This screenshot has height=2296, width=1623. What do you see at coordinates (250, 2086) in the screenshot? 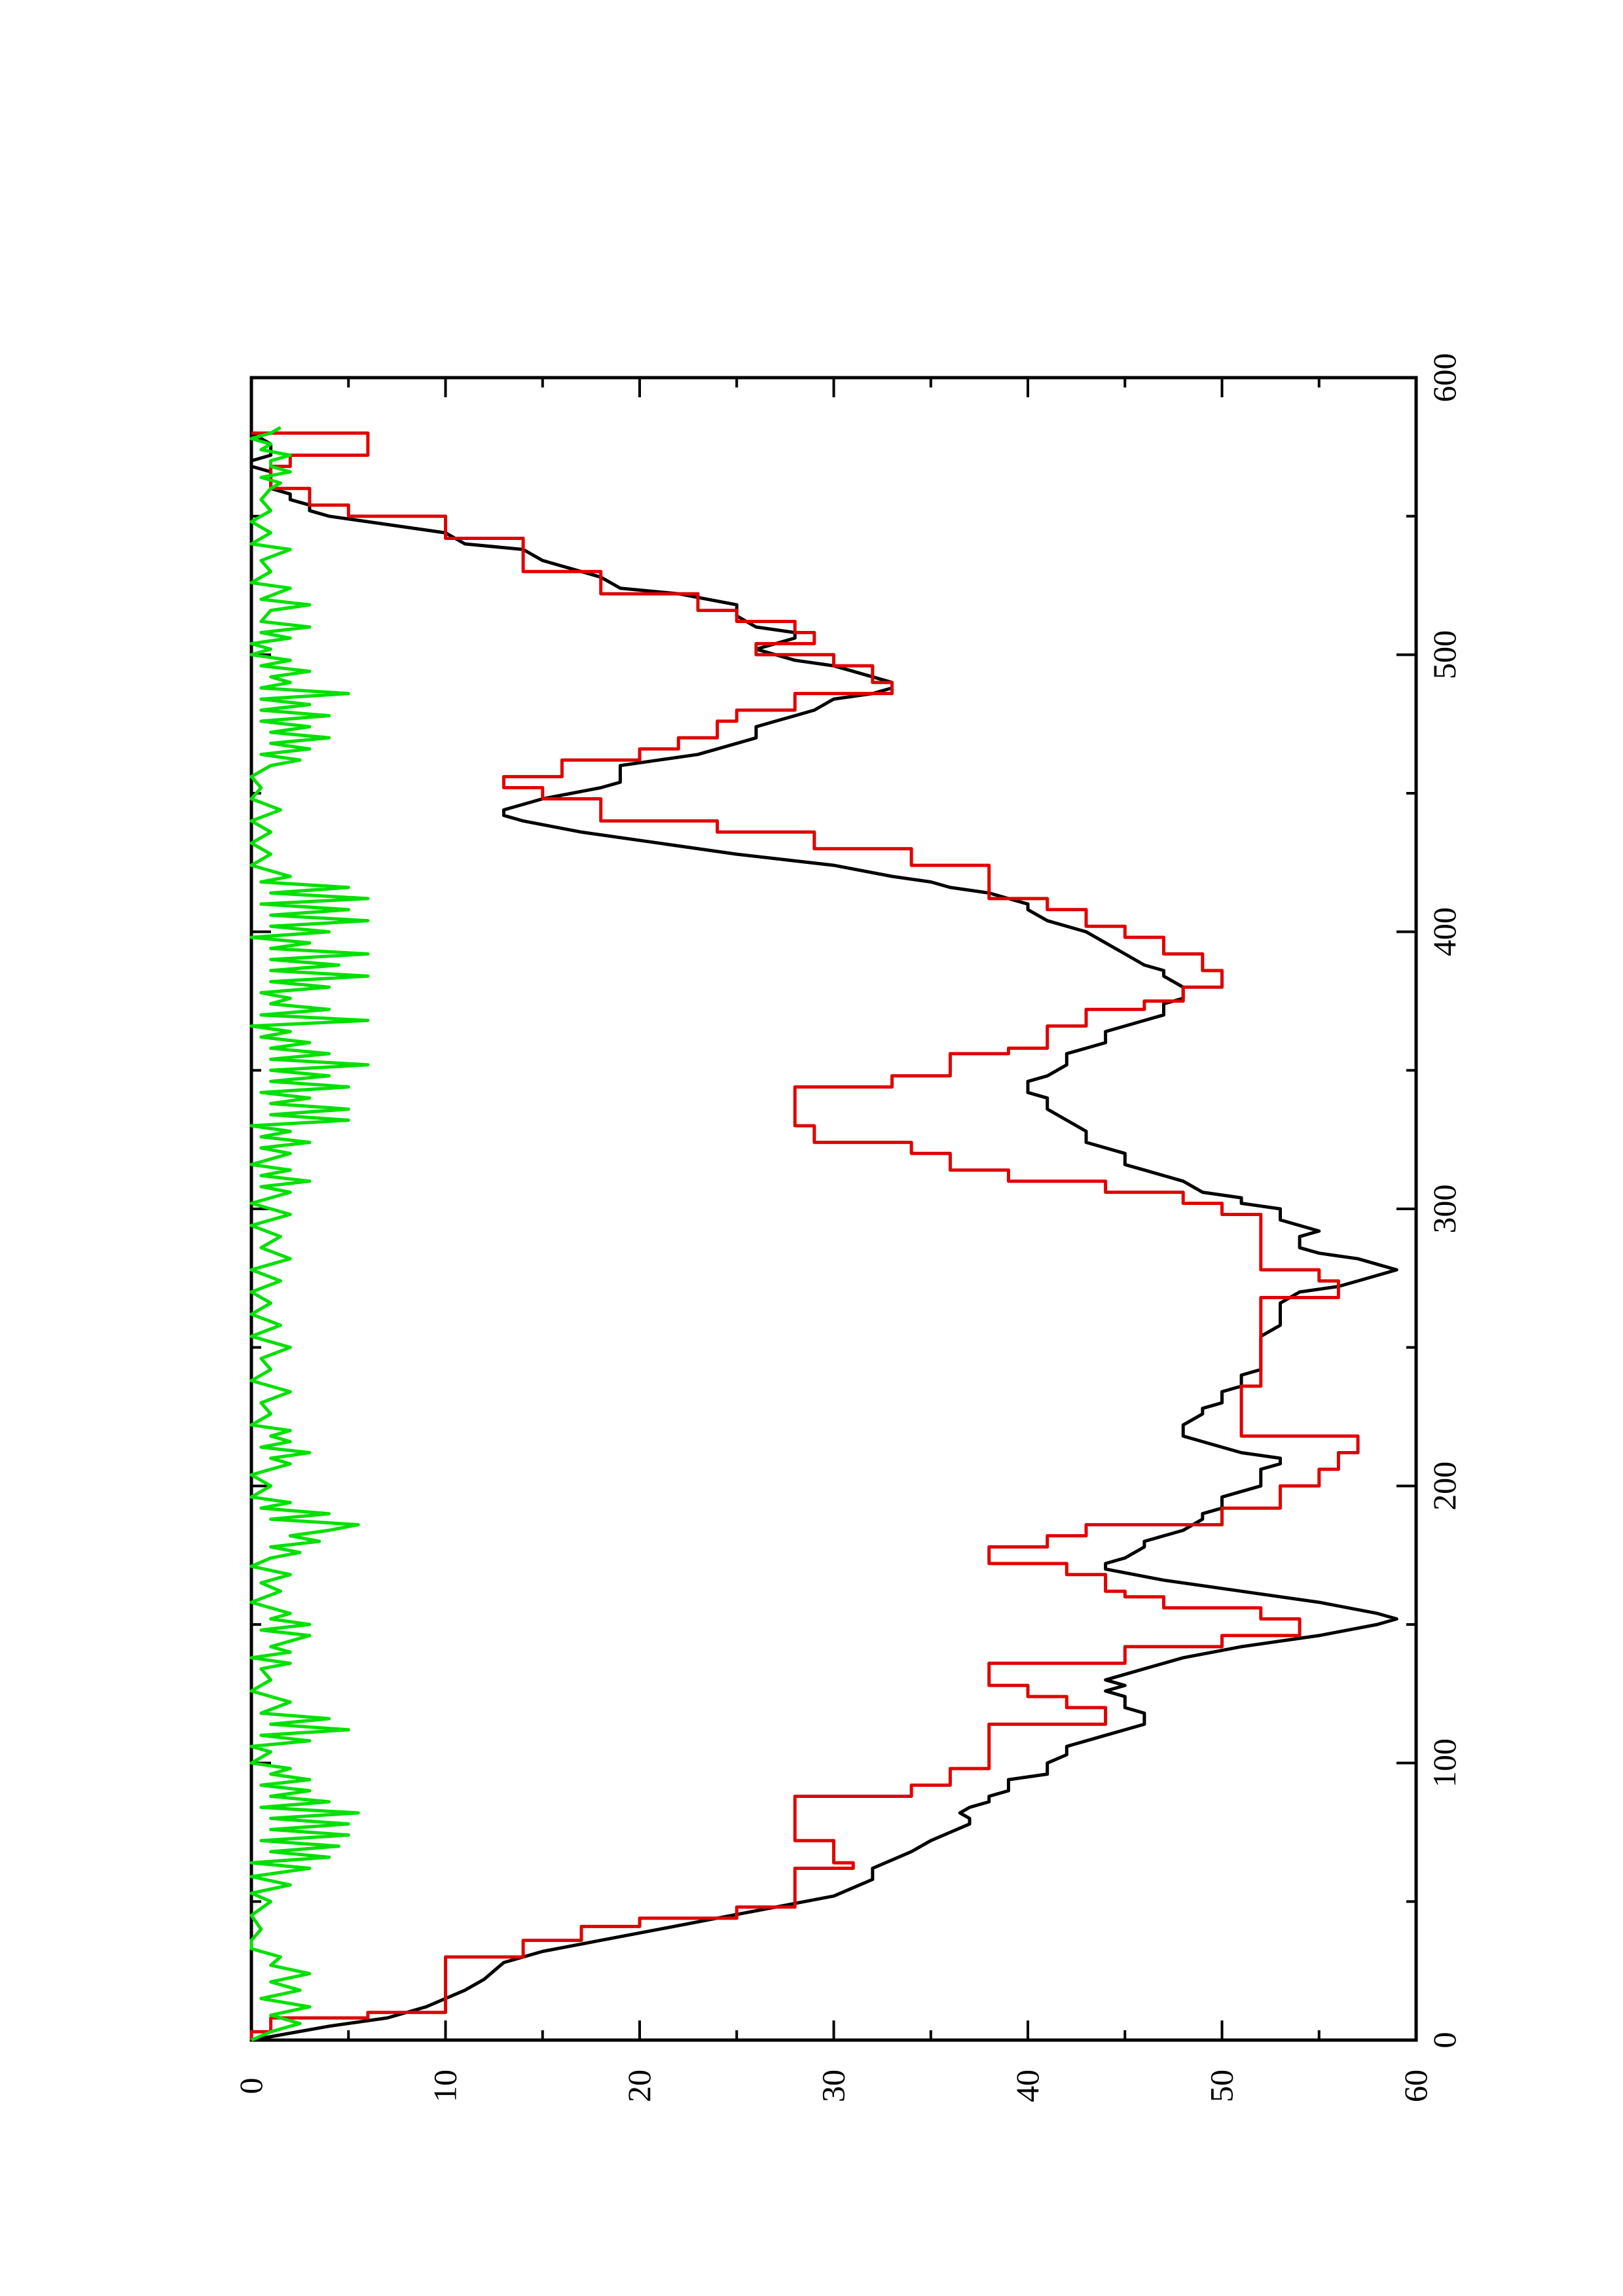
I see `y-tick-label: 0` at bounding box center [250, 2086].